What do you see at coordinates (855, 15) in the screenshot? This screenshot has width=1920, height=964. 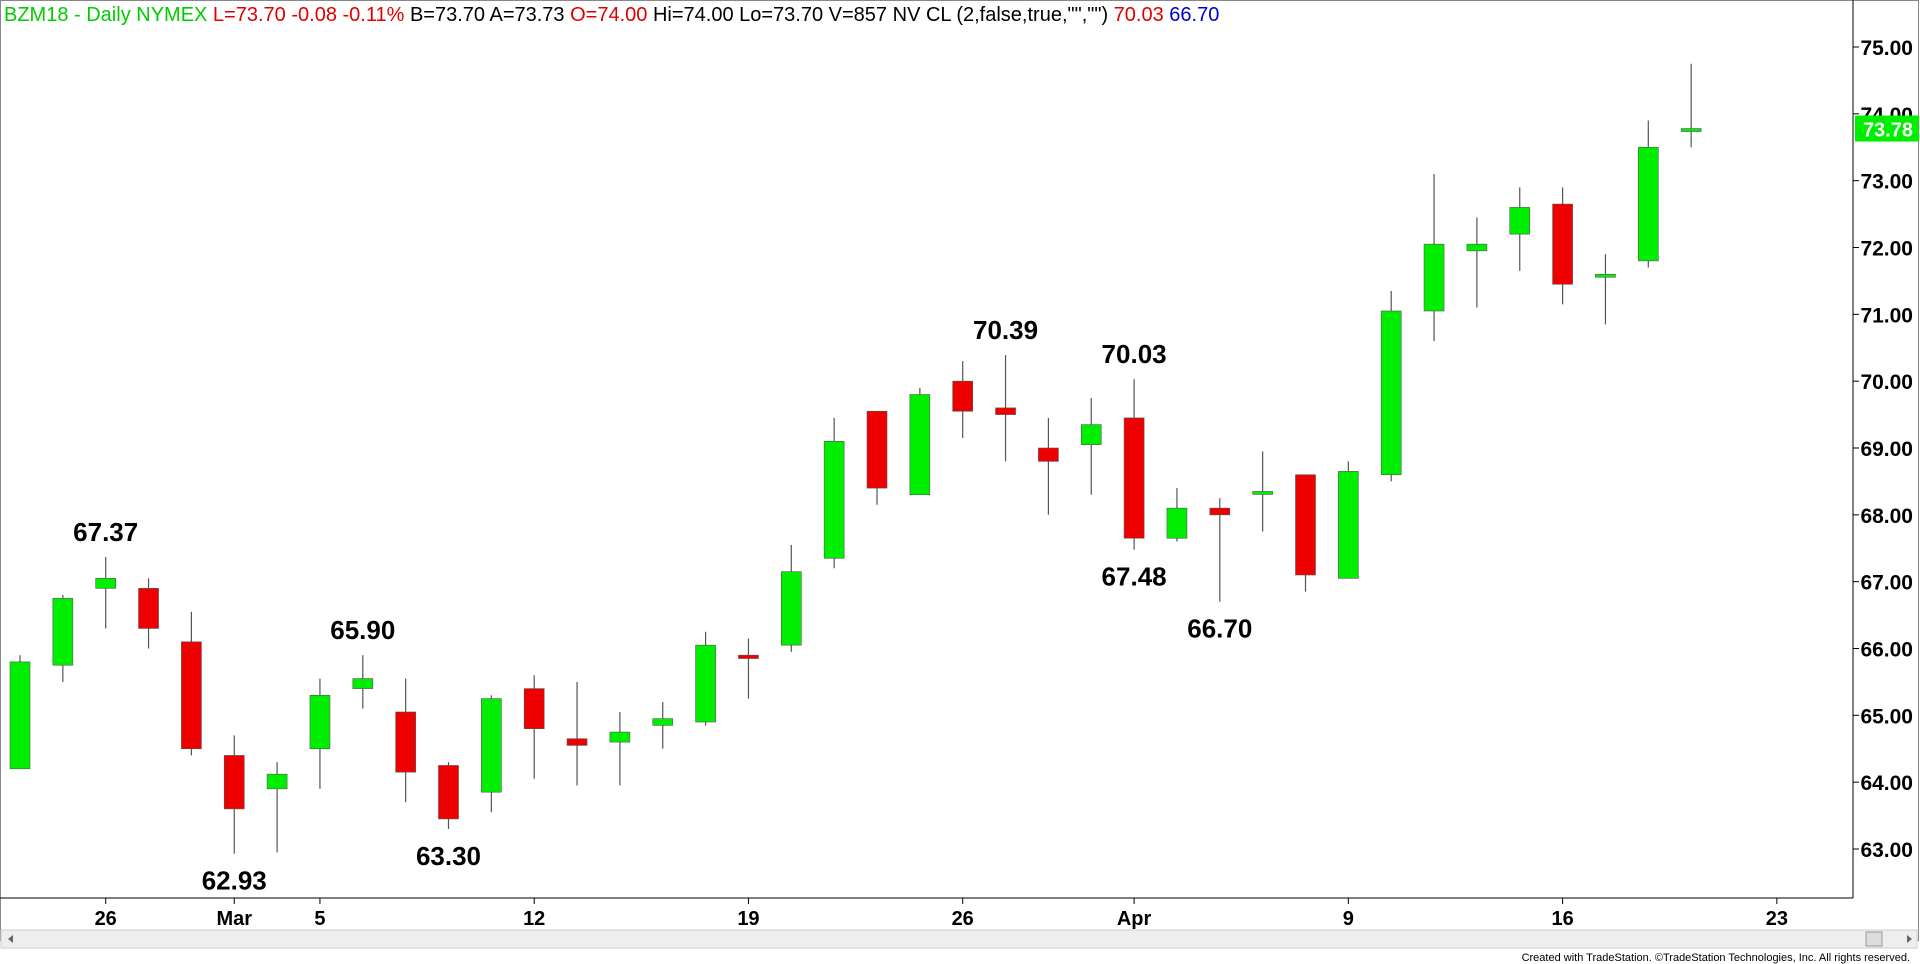 I see `header-segment: V=857` at bounding box center [855, 15].